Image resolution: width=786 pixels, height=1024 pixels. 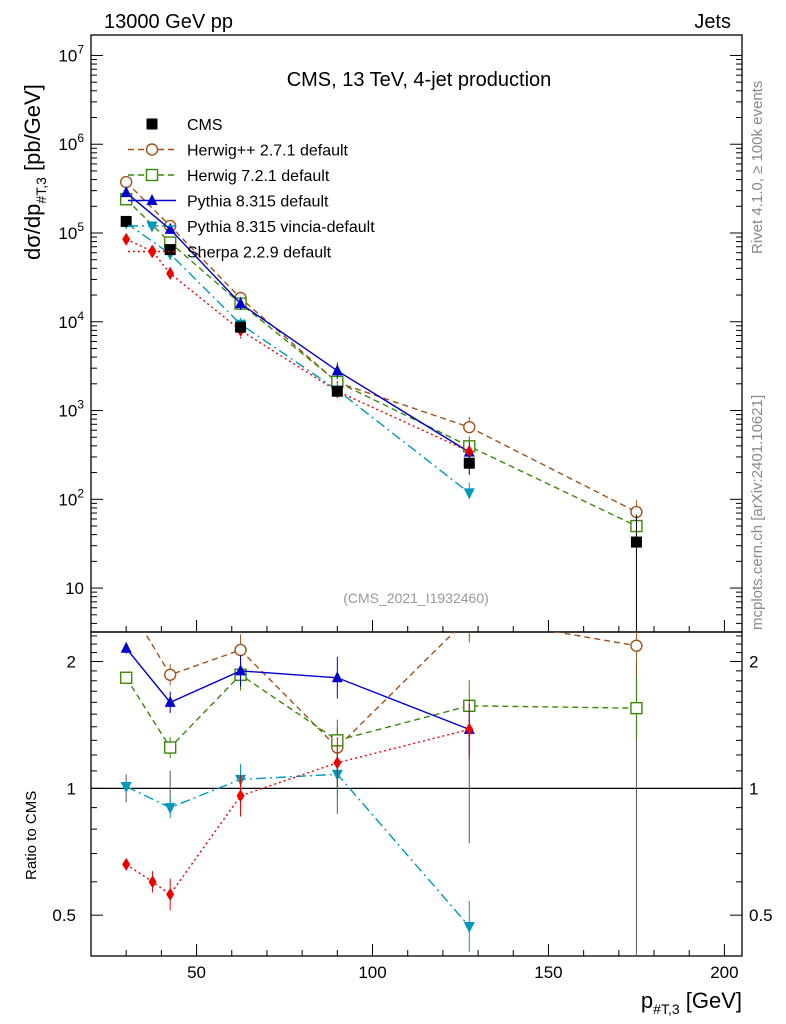 What do you see at coordinates (71, 409) in the screenshot?
I see `y-tick-label: 10³` at bounding box center [71, 409].